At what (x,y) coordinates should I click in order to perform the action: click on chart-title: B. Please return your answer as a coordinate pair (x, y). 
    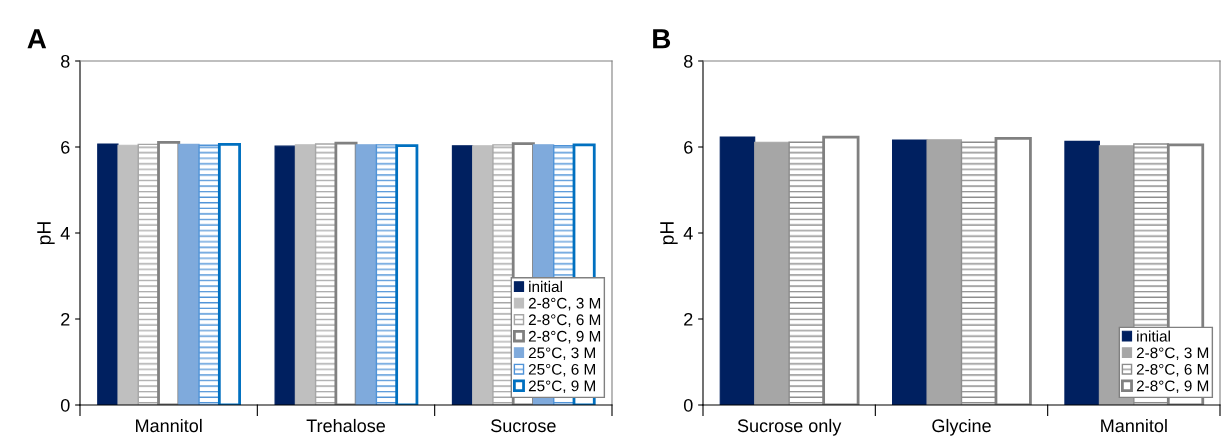
    Looking at the image, I should click on (662, 39).